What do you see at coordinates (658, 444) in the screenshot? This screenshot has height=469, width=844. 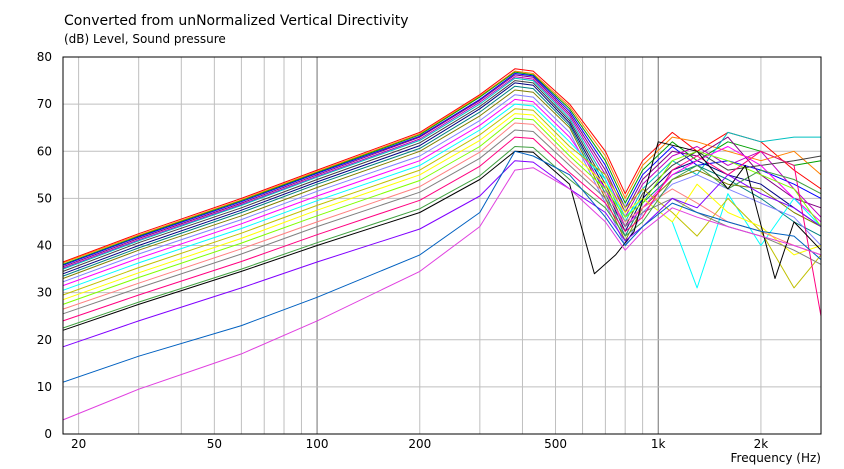 I see `x-tick-label: 1k` at bounding box center [658, 444].